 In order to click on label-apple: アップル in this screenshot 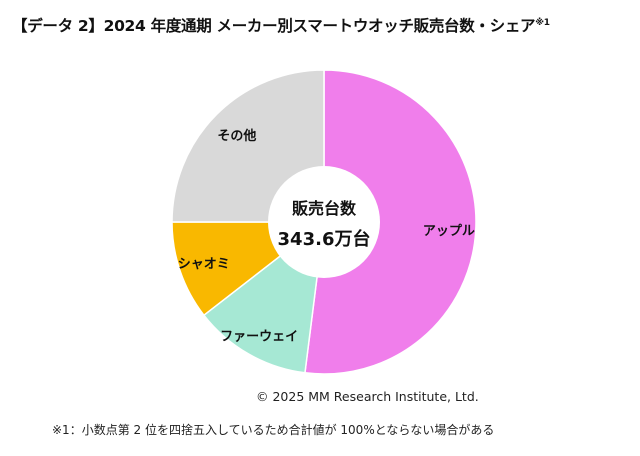, I will do `click(449, 231)`.